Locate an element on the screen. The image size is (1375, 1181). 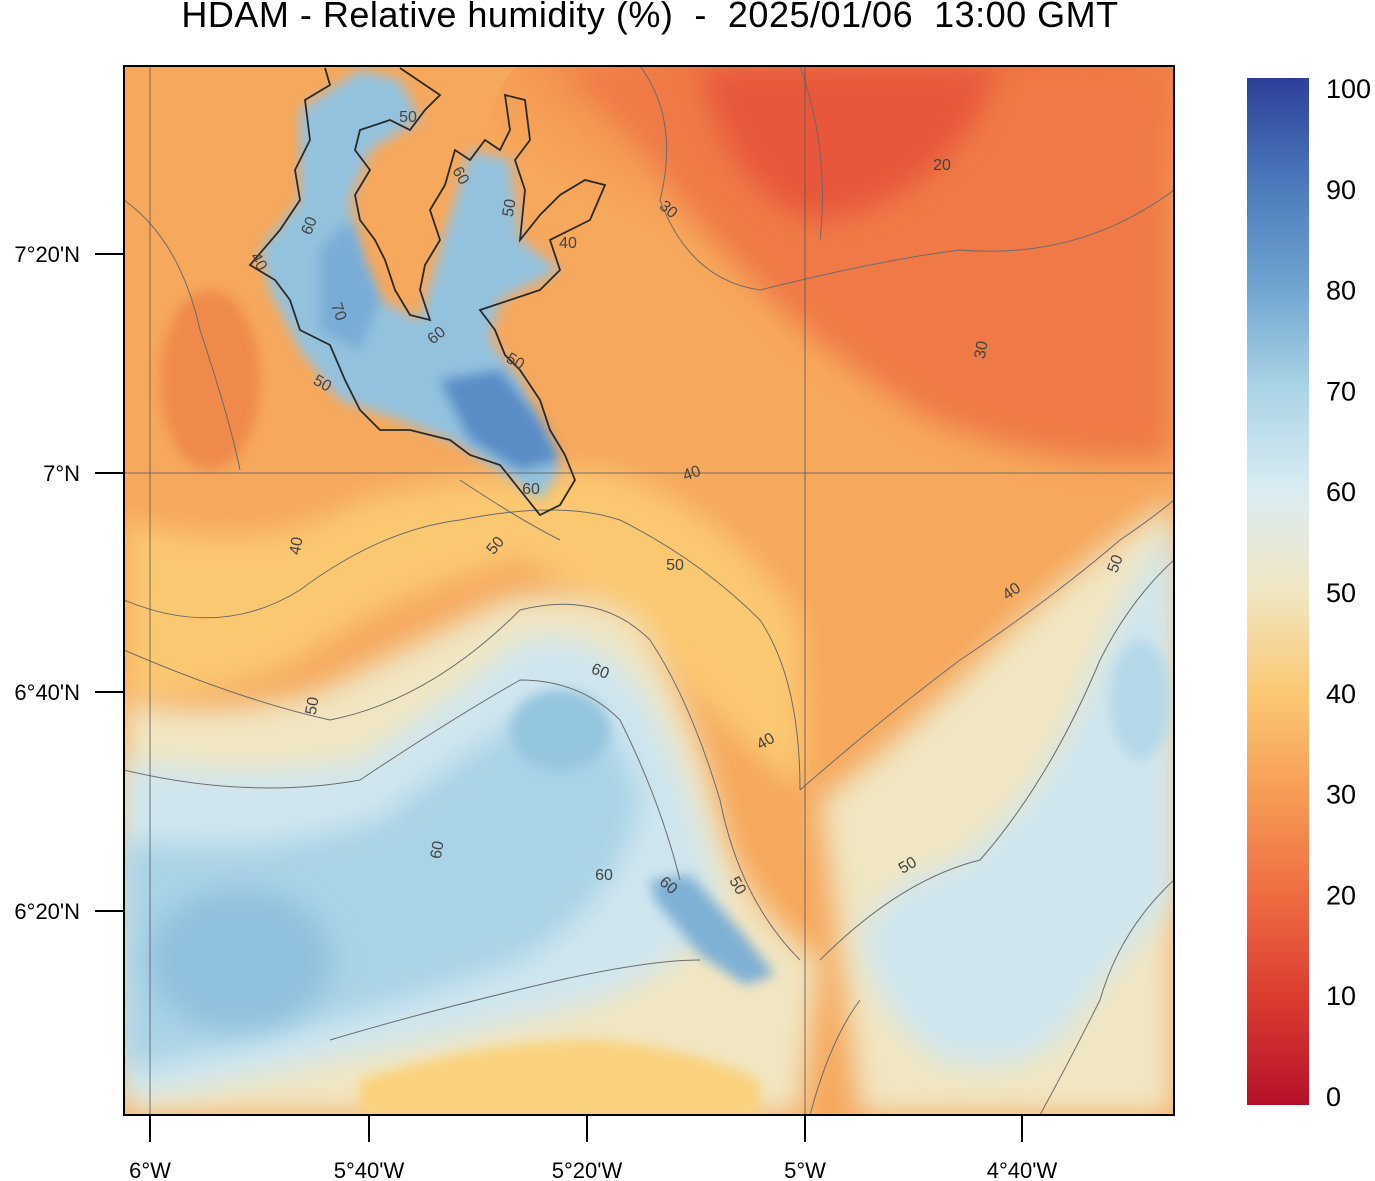
colorbar-tick-label: 70 is located at coordinates (1341, 391).